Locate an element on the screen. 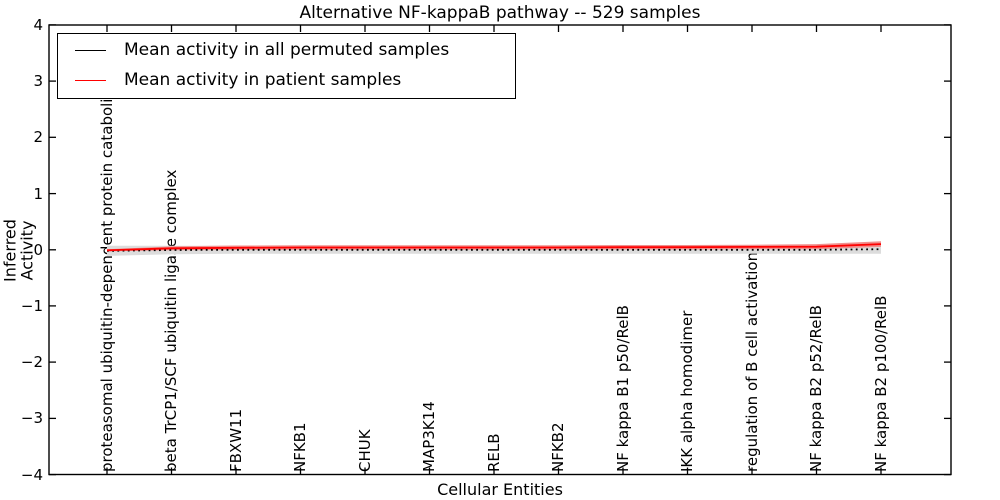 The height and width of the screenshot is (500, 1000). y-tick-label: 2 is located at coordinates (38, 137).